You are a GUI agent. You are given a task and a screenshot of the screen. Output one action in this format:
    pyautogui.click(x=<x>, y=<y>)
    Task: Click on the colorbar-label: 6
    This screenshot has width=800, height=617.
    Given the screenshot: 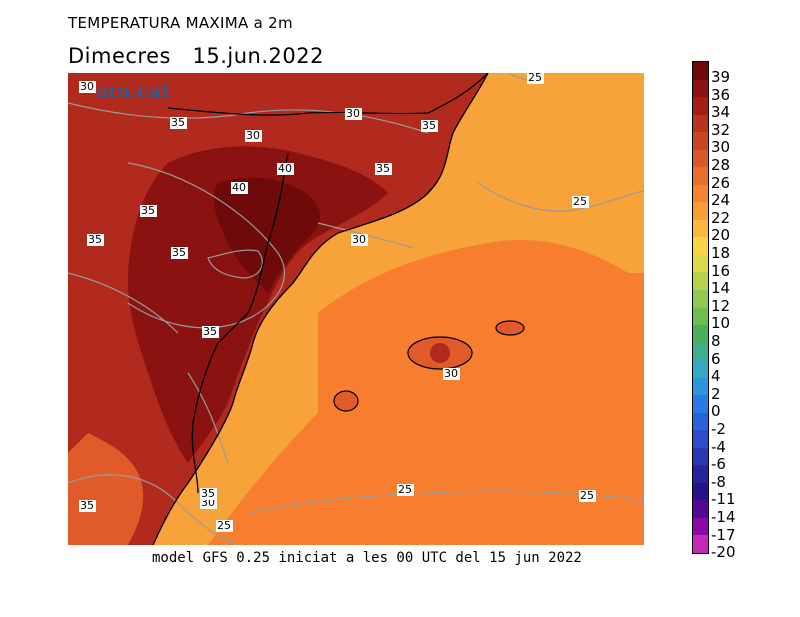 What is the action you would take?
    pyautogui.click(x=716, y=358)
    